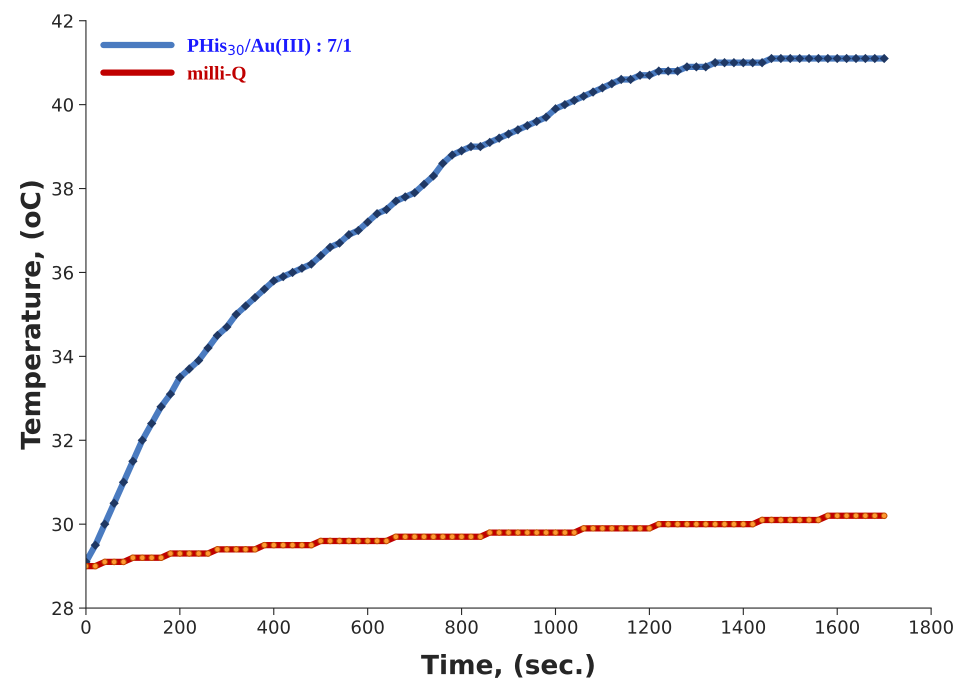 The height and width of the screenshot is (691, 955). I want to click on x-axis-title: Time, (sec.), so click(507, 666).